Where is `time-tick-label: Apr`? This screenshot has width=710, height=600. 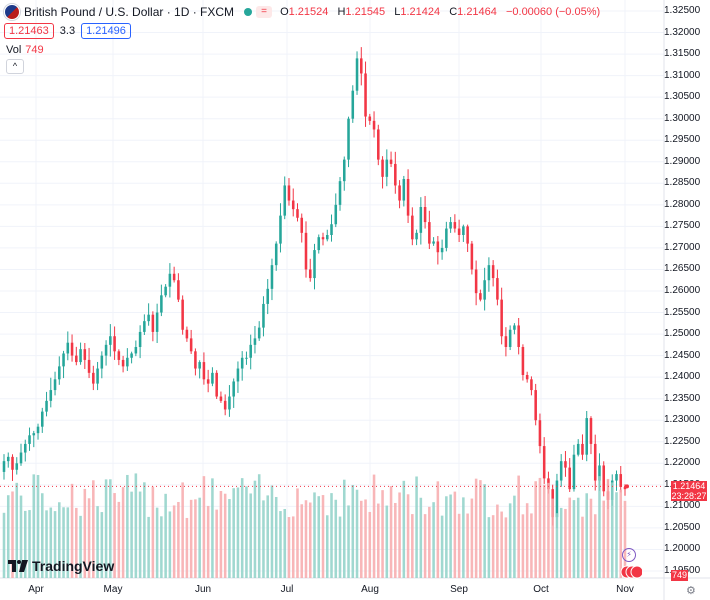 time-tick-label: Apr is located at coordinates (36, 589).